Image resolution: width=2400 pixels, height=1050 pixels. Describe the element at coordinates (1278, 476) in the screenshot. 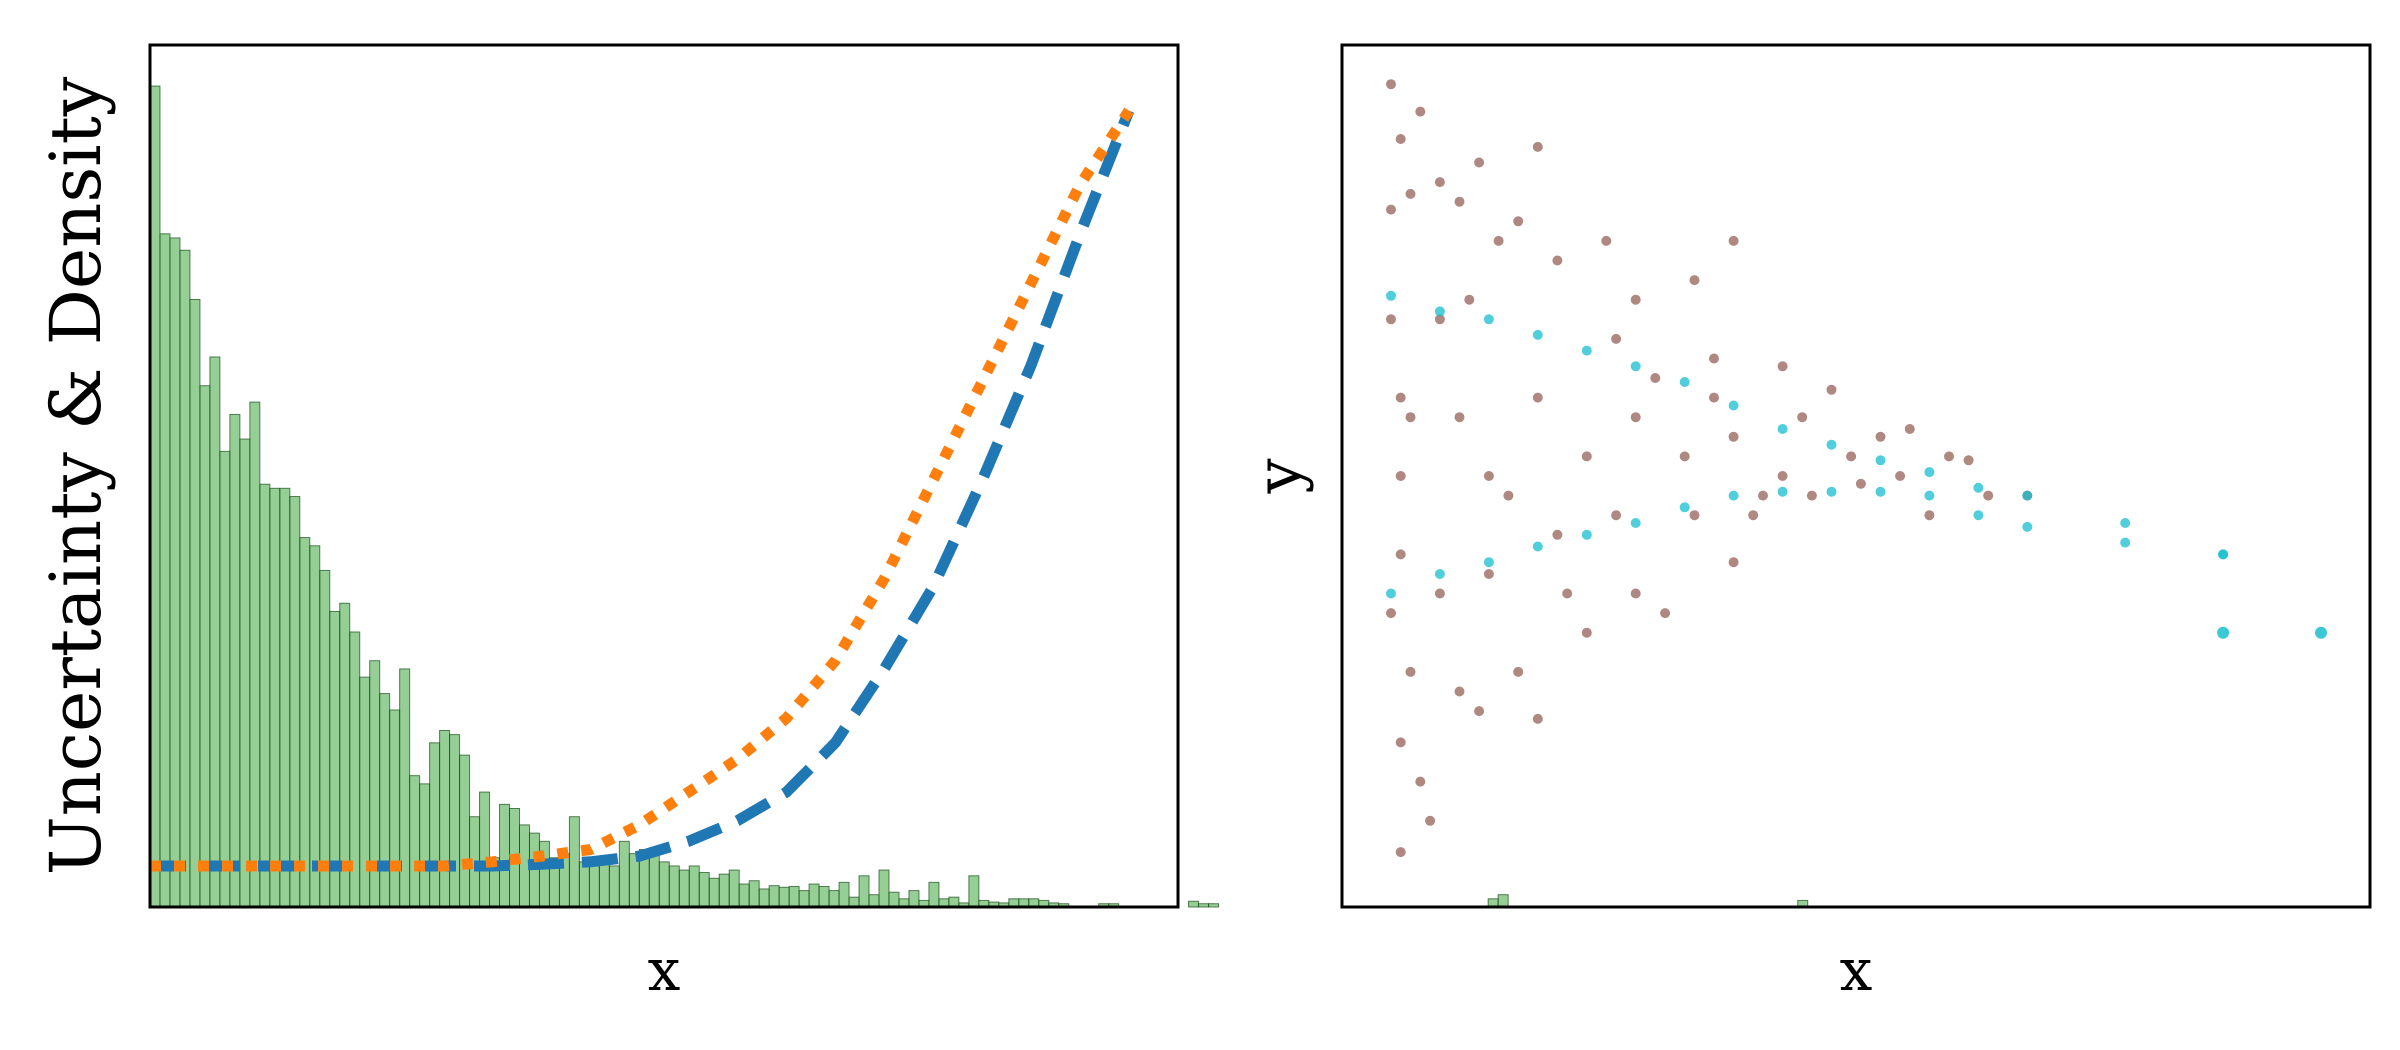

I see `right-y-axis-label: y` at that location.